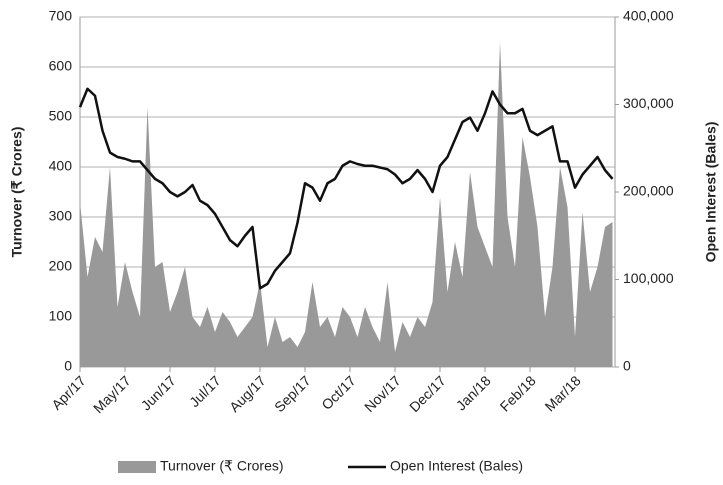 The height and width of the screenshot is (485, 723). I want to click on x-tick-label: Sep/17, so click(292, 393).